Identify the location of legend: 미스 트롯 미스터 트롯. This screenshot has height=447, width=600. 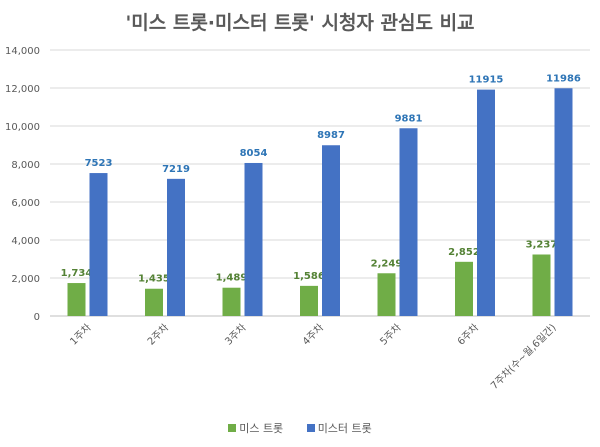
(300, 428).